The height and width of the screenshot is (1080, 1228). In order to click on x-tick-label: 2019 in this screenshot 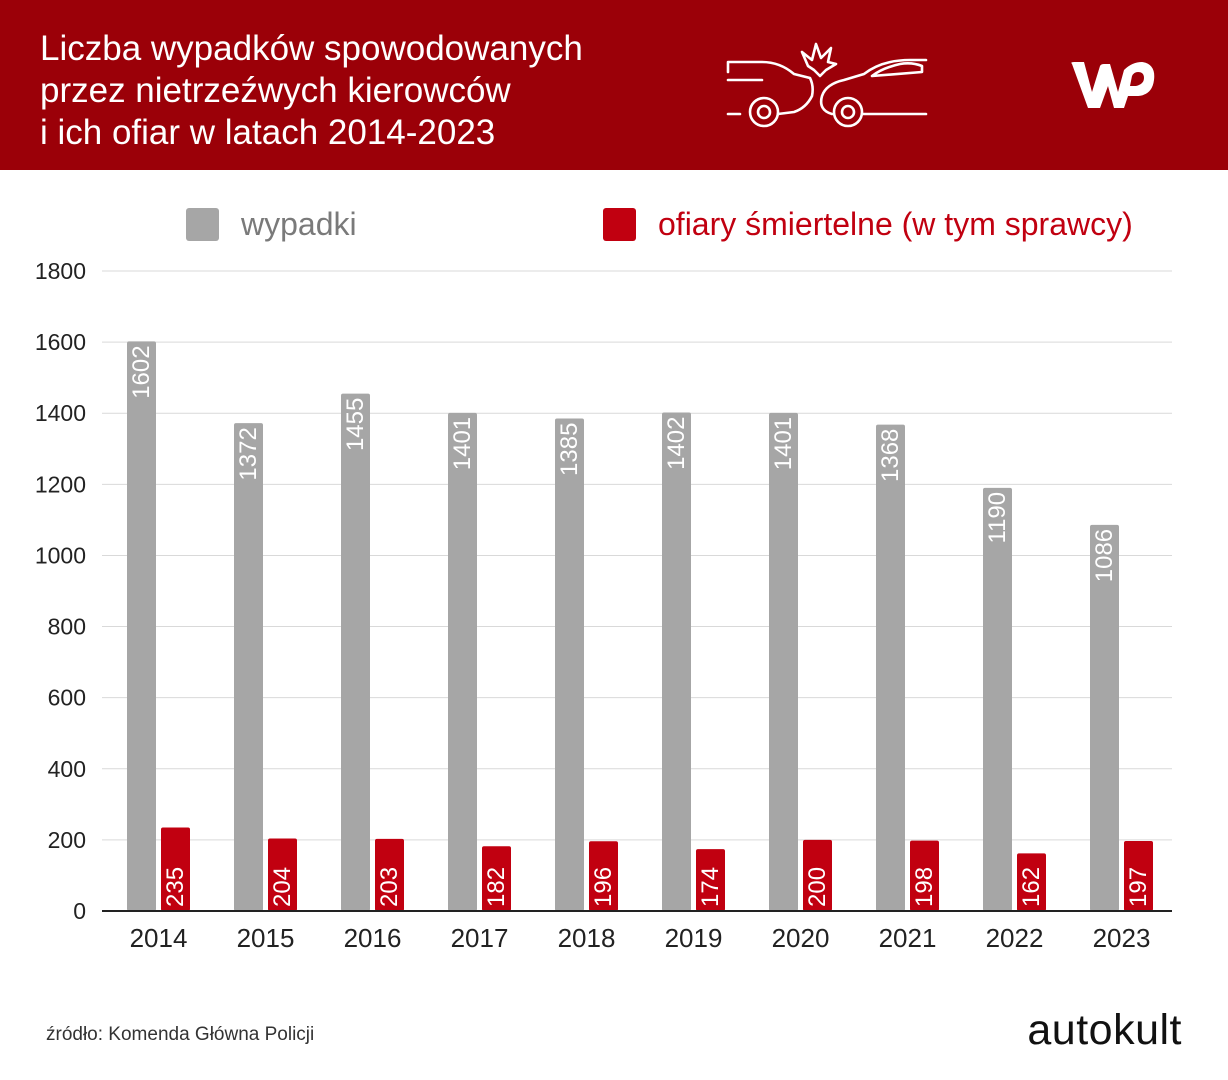, I will do `click(694, 938)`.